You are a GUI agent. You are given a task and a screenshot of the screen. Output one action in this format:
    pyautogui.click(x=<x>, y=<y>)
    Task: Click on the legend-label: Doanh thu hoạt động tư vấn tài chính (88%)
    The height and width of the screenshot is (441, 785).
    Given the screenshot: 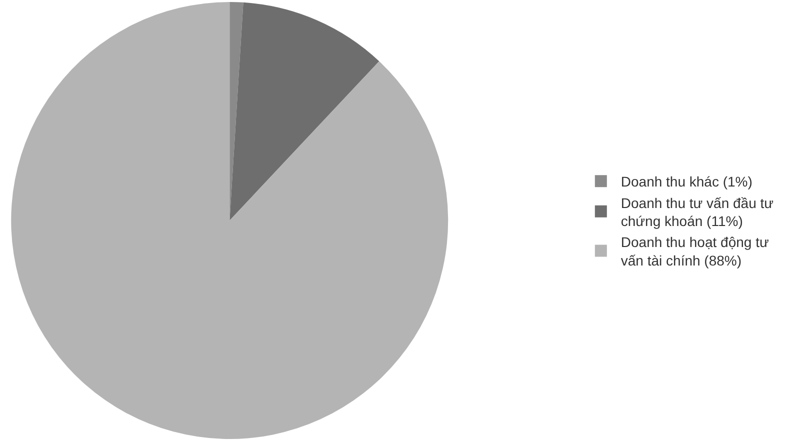 What is the action you would take?
    pyautogui.click(x=694, y=251)
    